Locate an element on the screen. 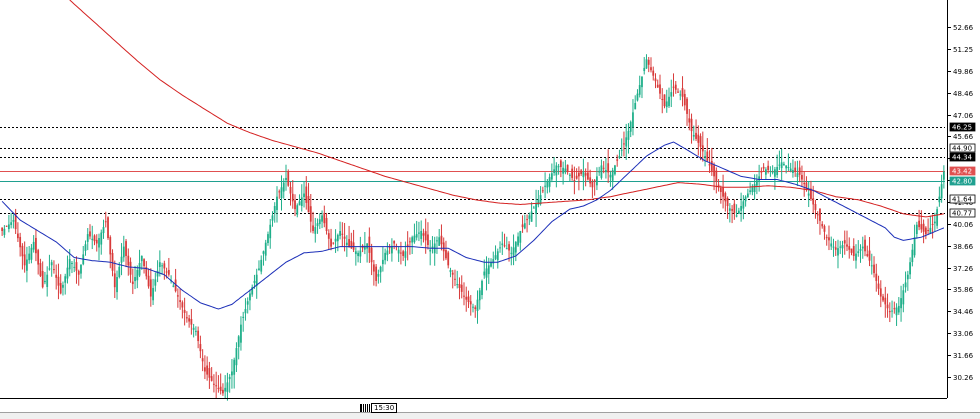  y-tick-label-12: 35.86 is located at coordinates (963, 290).